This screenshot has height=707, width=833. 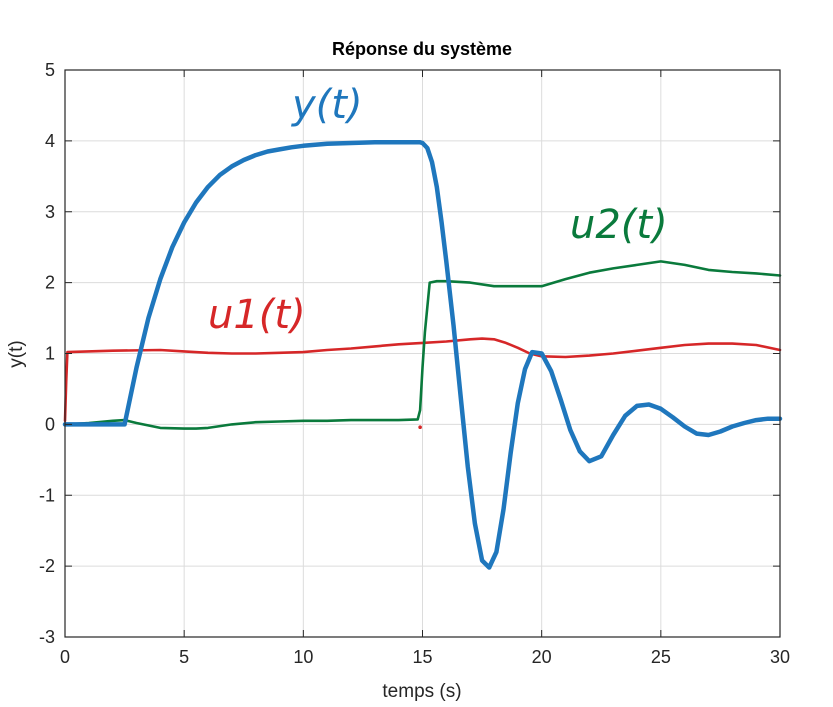 What do you see at coordinates (542, 657) in the screenshot?
I see `x-tick-label: 20` at bounding box center [542, 657].